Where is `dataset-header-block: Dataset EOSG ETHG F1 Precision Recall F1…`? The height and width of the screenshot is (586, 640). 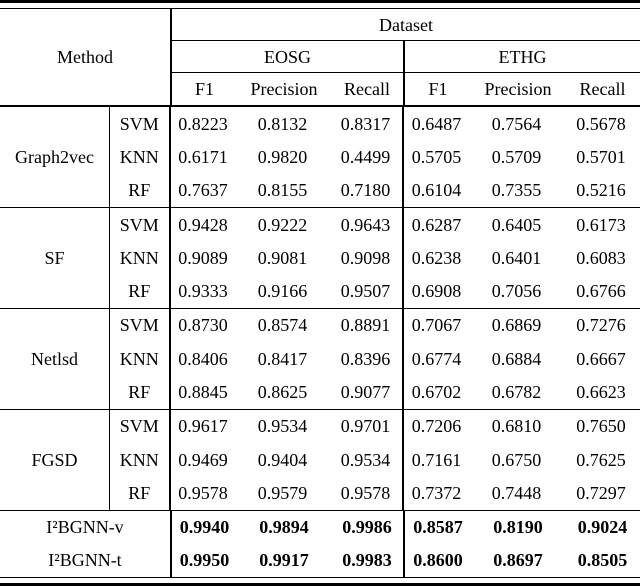
dataset-header-block: Dataset EOSG ETHG F1 Precision Recall F1… is located at coordinates (406, 57).